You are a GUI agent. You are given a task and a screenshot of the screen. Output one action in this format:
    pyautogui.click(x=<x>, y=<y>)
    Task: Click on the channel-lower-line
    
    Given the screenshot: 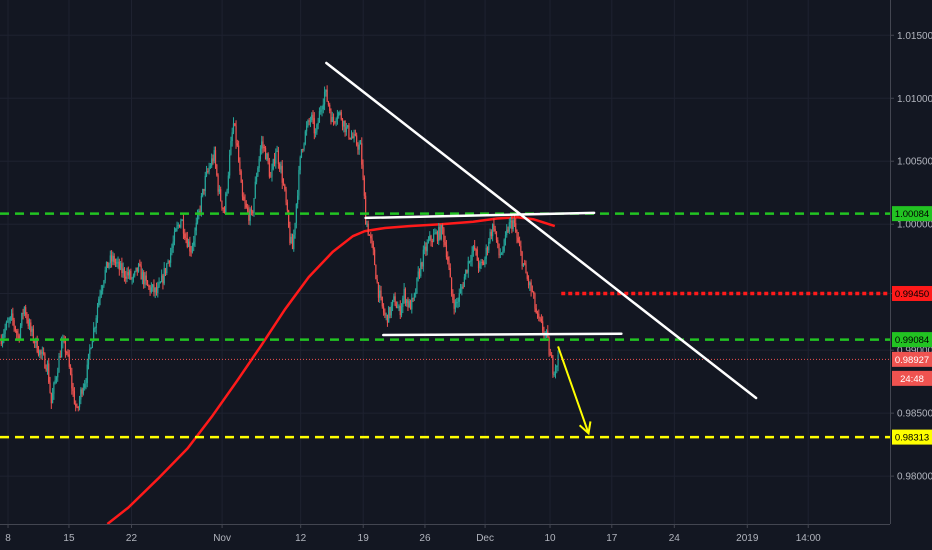 What is the action you would take?
    pyautogui.click(x=502, y=334)
    